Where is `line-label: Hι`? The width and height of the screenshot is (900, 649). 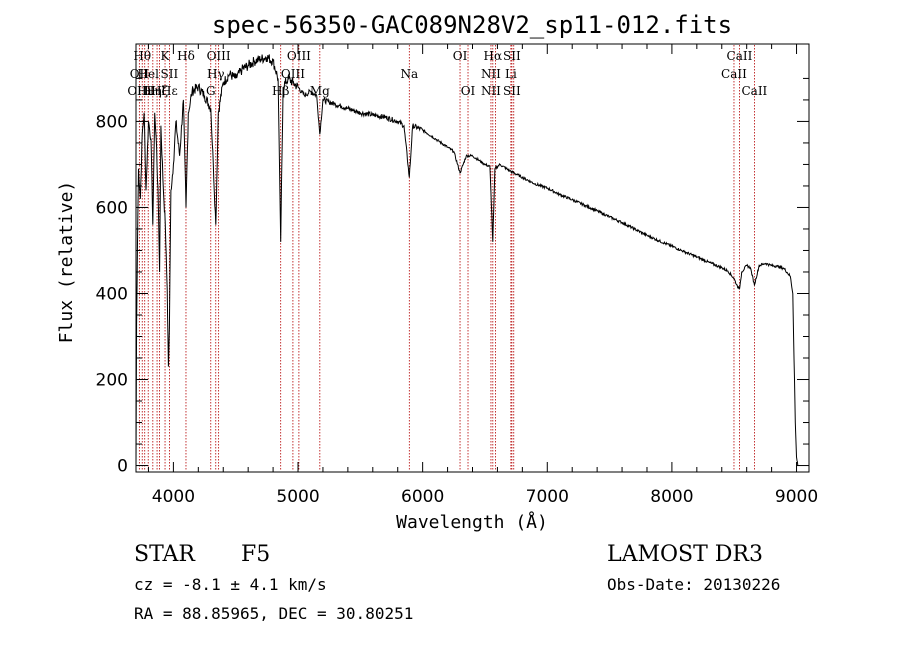 line-label: Hι is located at coordinates (144, 91).